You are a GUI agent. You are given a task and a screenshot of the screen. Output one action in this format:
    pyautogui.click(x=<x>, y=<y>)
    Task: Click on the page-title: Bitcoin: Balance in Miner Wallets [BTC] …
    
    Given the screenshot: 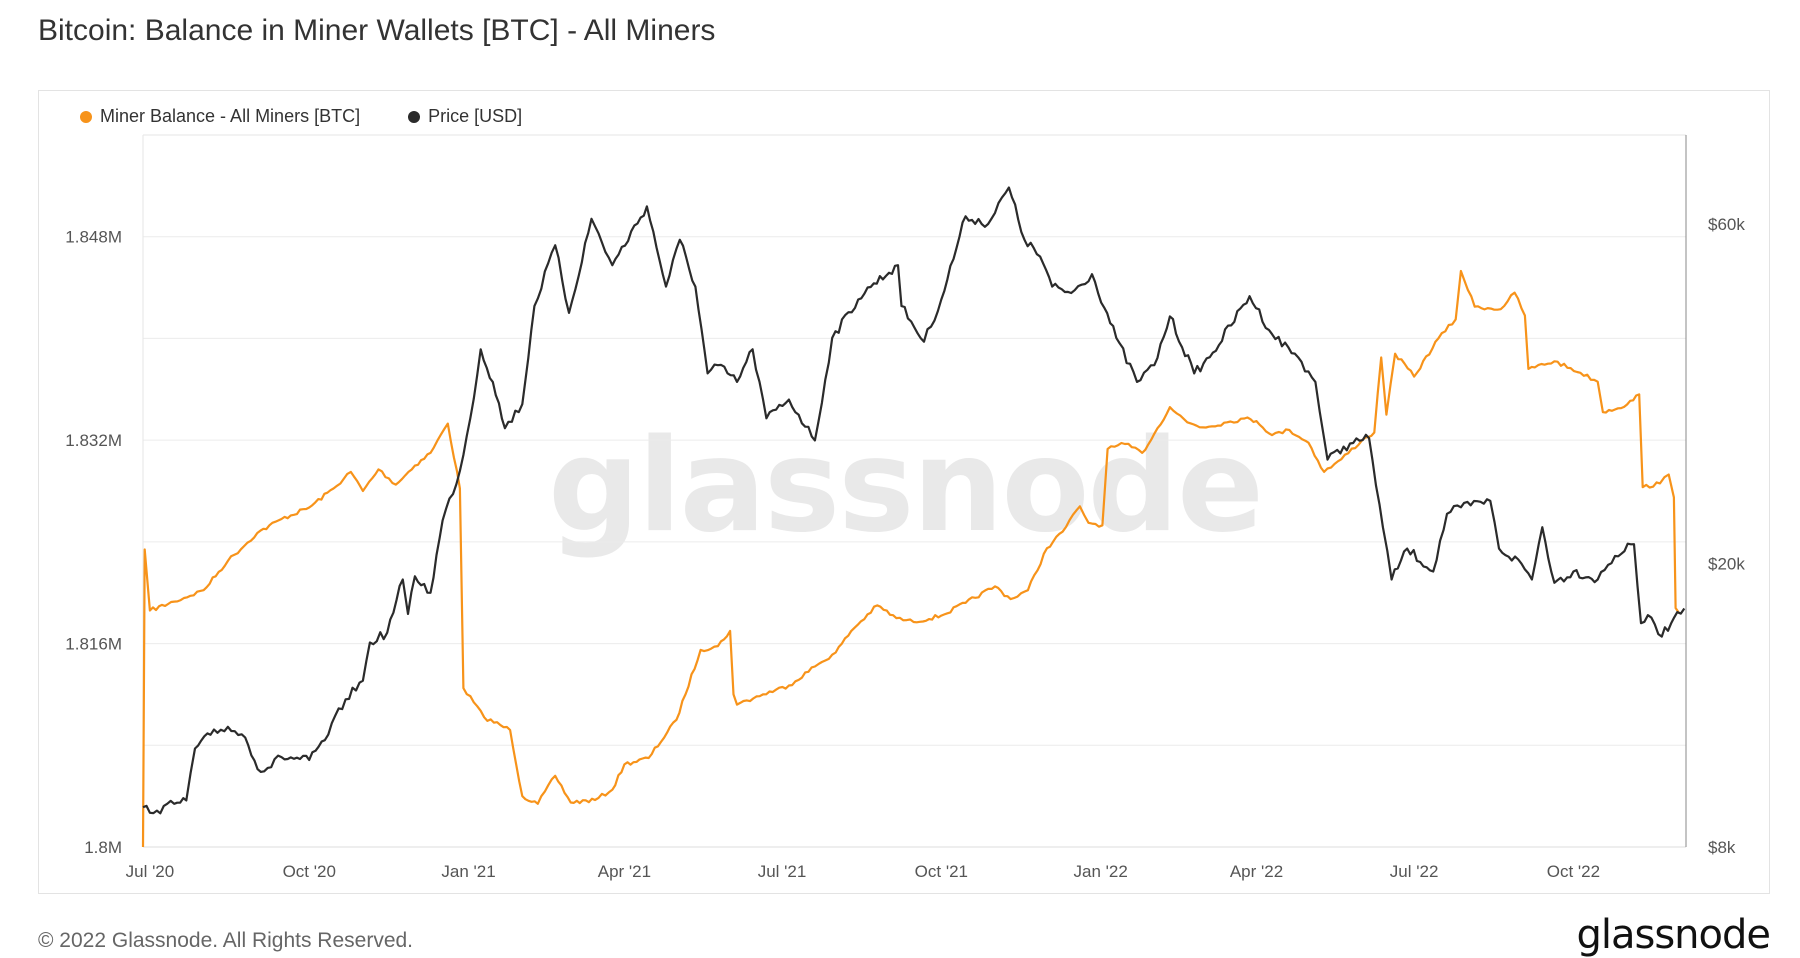 What is the action you would take?
    pyautogui.click(x=377, y=30)
    